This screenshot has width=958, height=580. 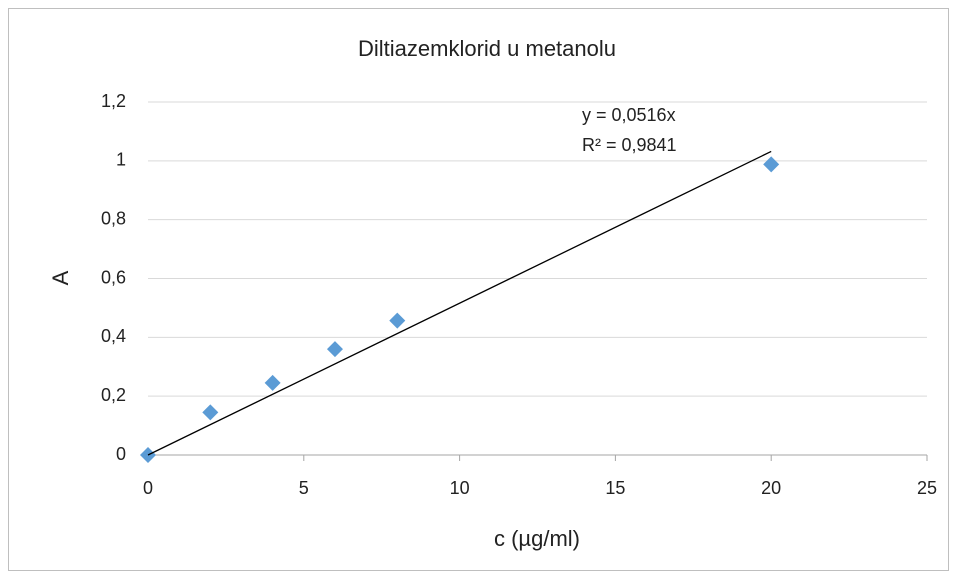 I want to click on y-tick-label: 0,2, so click(x=113, y=395).